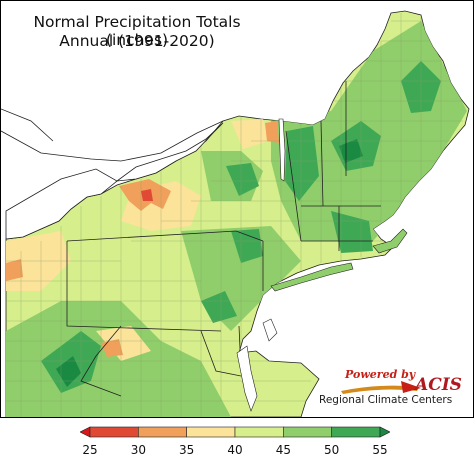 The image size is (474, 457). What do you see at coordinates (381, 387) in the screenshot?
I see `acis-swoosh-icon` at bounding box center [381, 387].